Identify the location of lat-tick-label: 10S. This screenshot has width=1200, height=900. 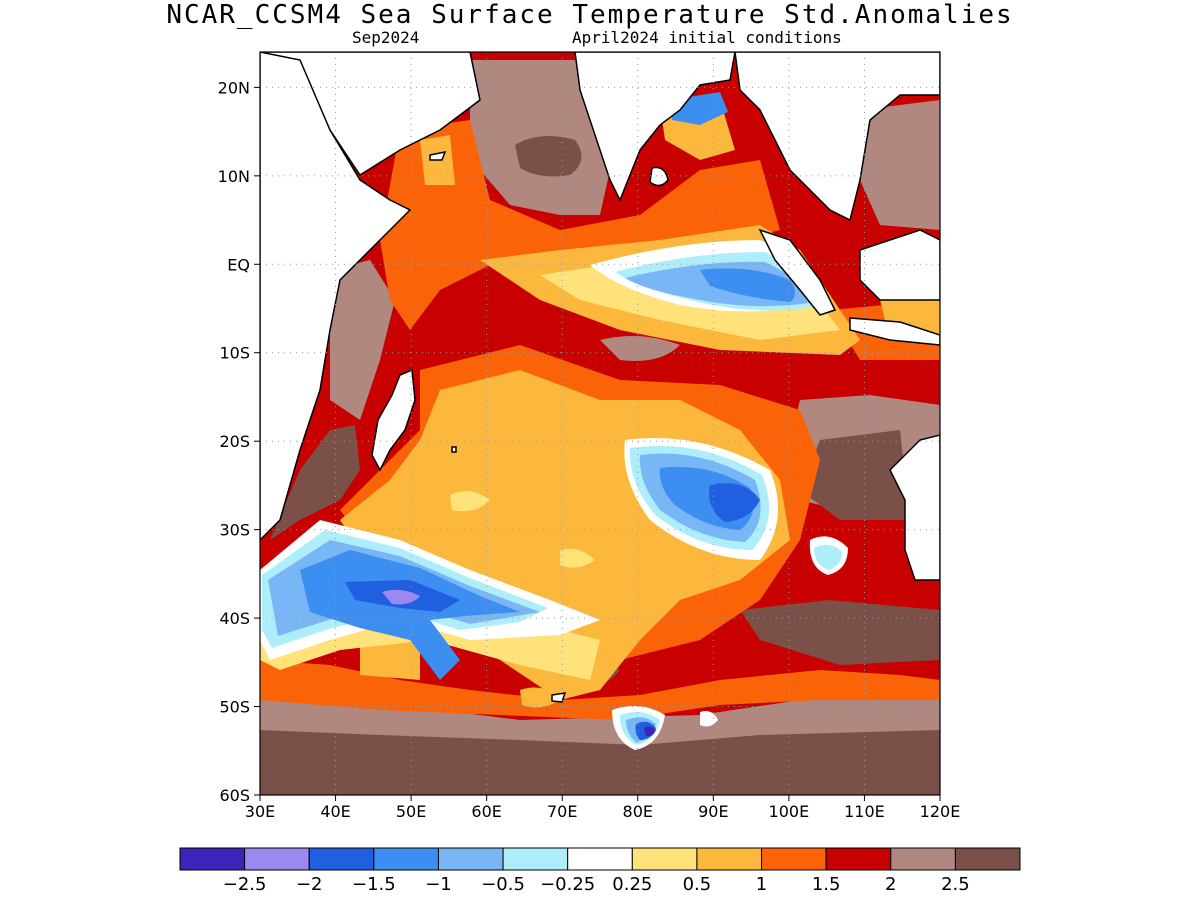
(234, 353).